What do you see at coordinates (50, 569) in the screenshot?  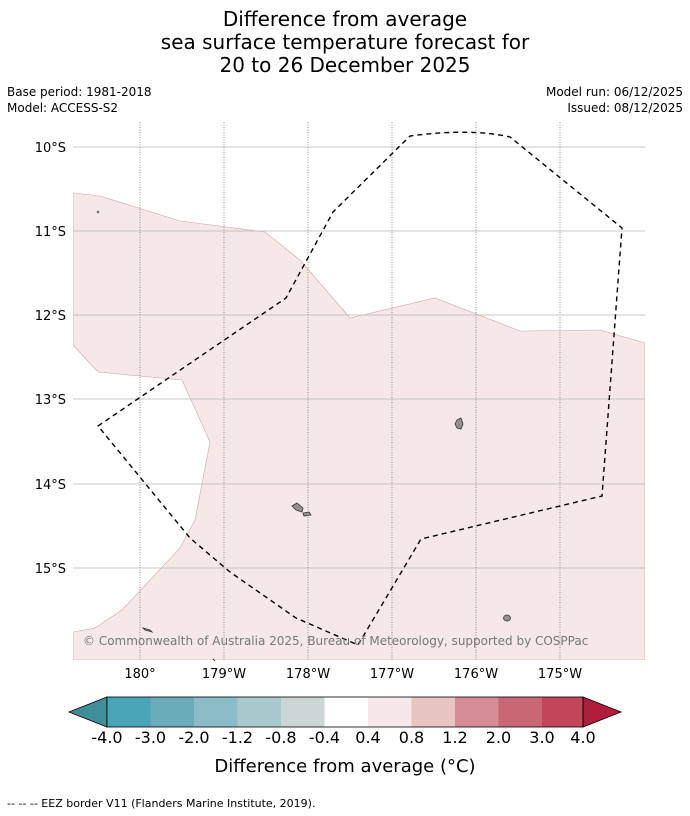 I see `lat-label: 15°S` at bounding box center [50, 569].